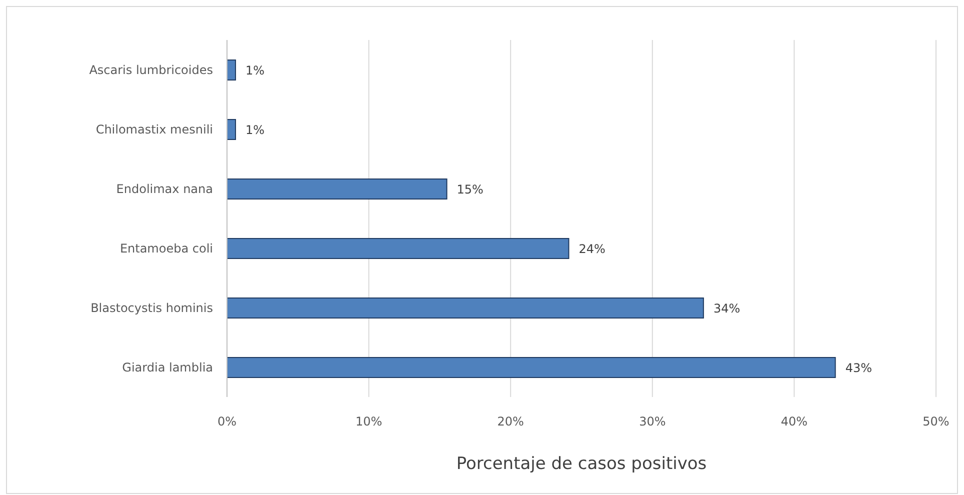 The image size is (964, 495). I want to click on x-axis-title: Porcentaje de casos positivos, so click(581, 464).